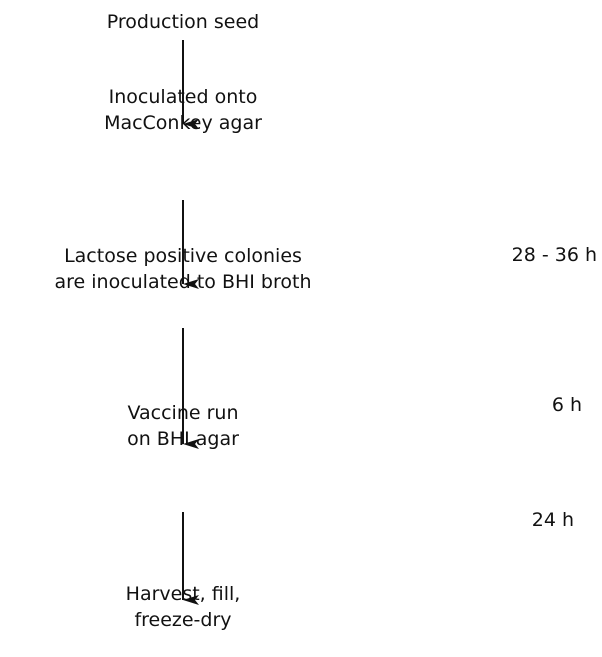  I want to click on node-label: freeze-dry, so click(182, 620).